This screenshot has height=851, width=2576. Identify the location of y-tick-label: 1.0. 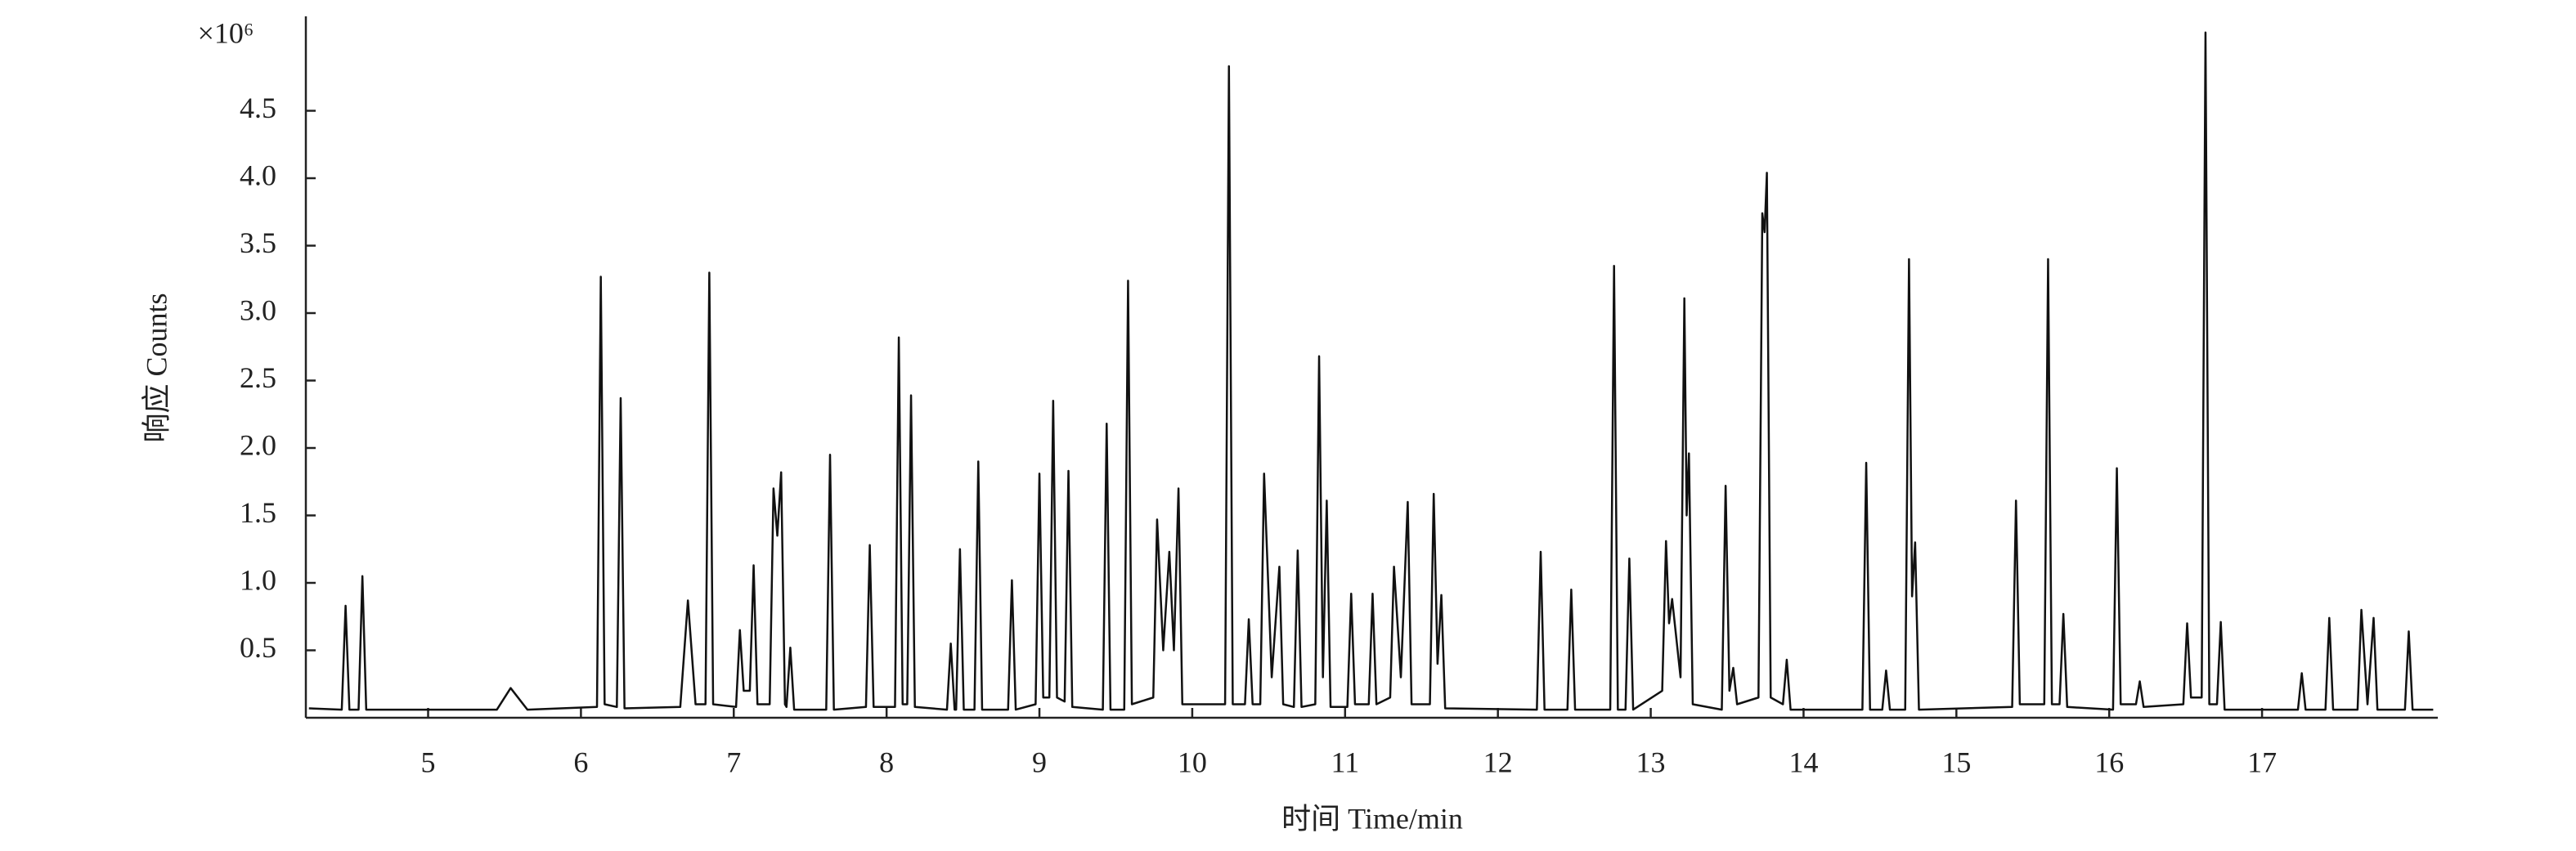
(258, 579).